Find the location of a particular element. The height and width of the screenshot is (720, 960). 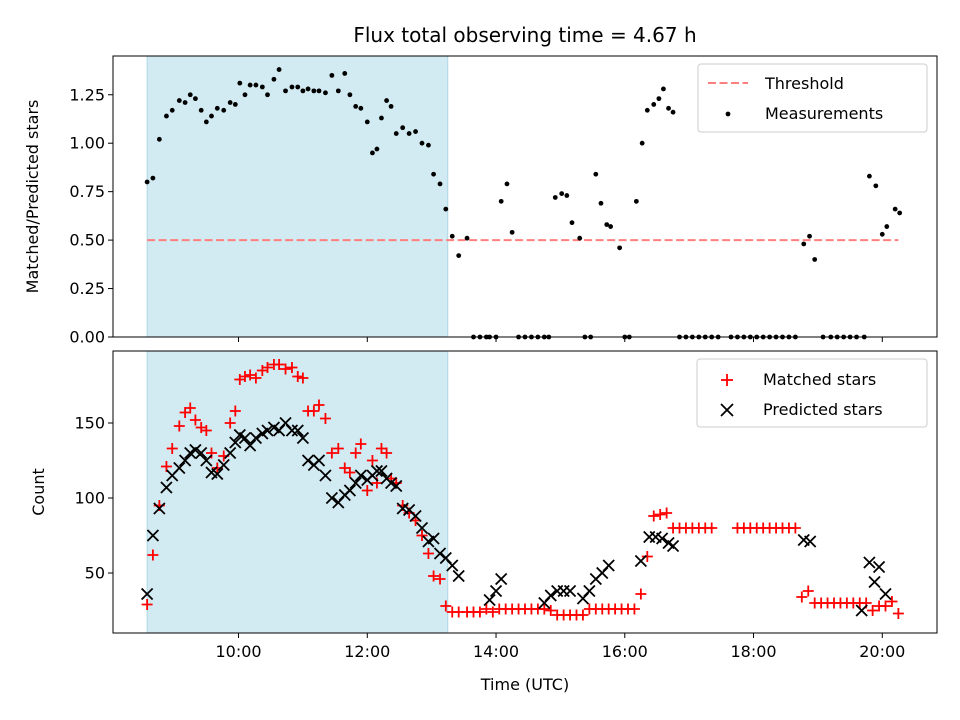

legend-matched-swatch is located at coordinates (727, 380).